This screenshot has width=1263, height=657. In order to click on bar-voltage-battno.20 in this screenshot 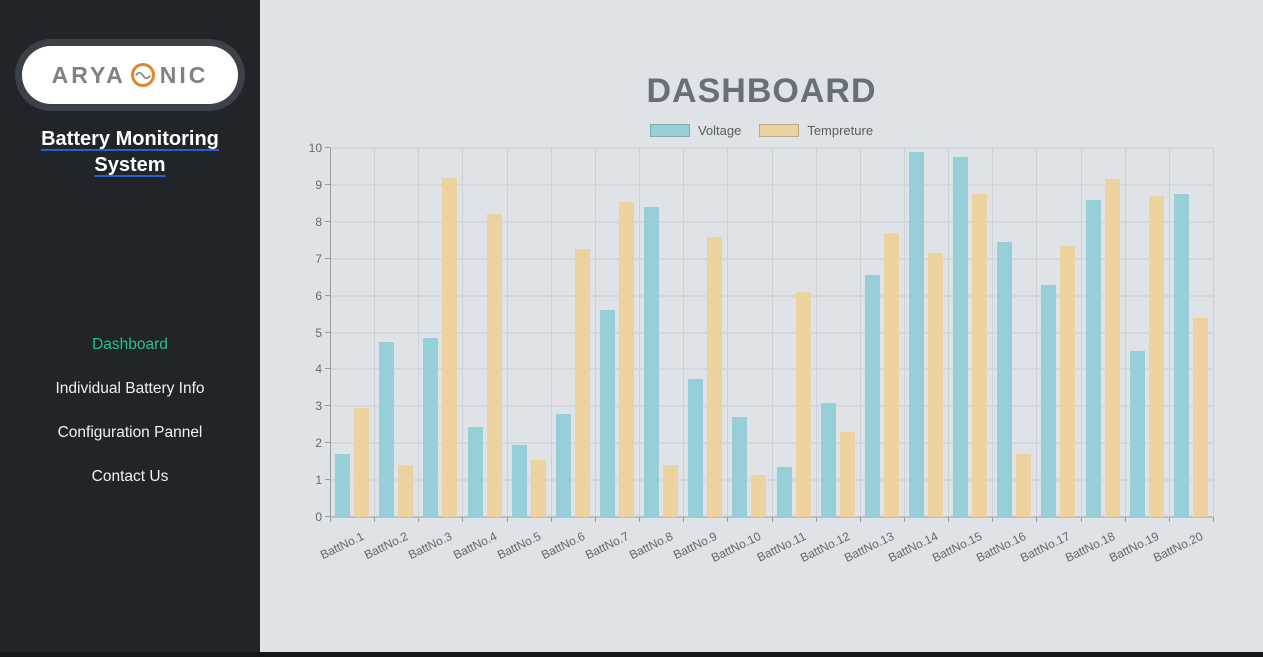, I will do `click(1181, 355)`.